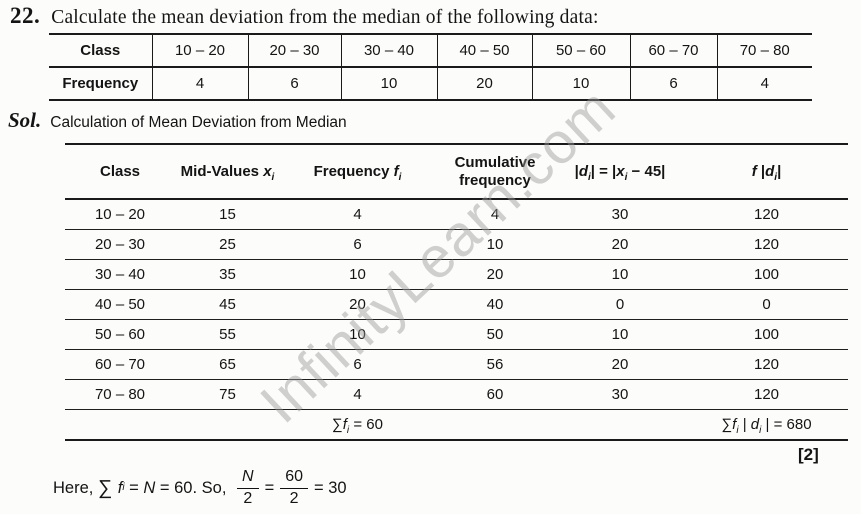 This screenshot has height=514, width=861. What do you see at coordinates (766, 172) in the screenshot?
I see `header-f-abs-deviation: f |di|` at bounding box center [766, 172].